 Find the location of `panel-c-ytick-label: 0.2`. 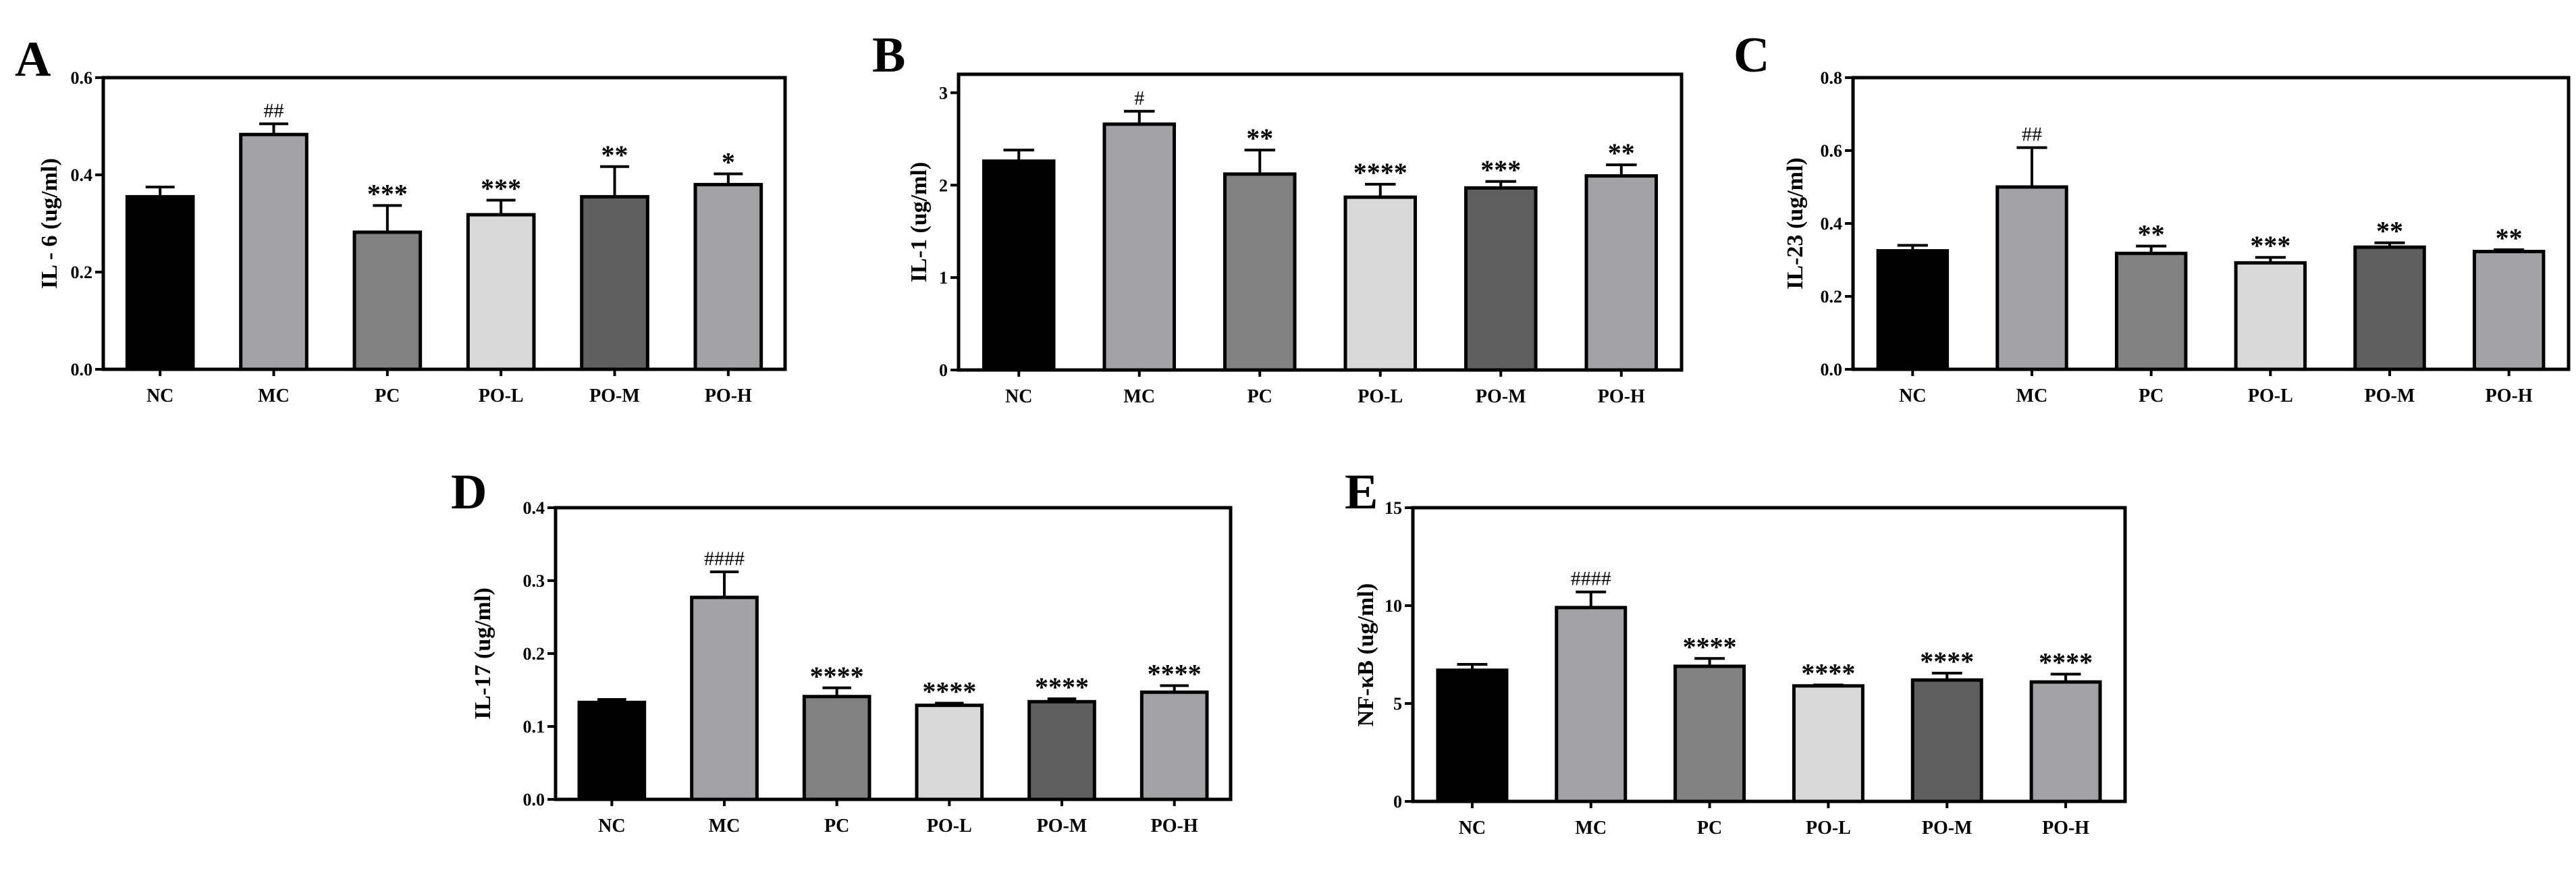

panel-c-ytick-label: 0.2 is located at coordinates (1832, 297).